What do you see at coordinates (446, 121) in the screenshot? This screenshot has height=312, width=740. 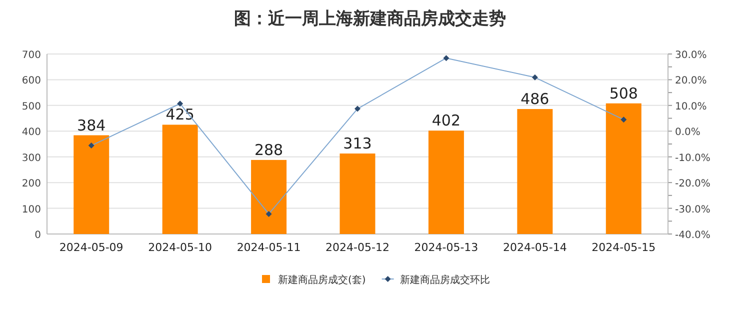 I see `data-label: 402` at bounding box center [446, 121].